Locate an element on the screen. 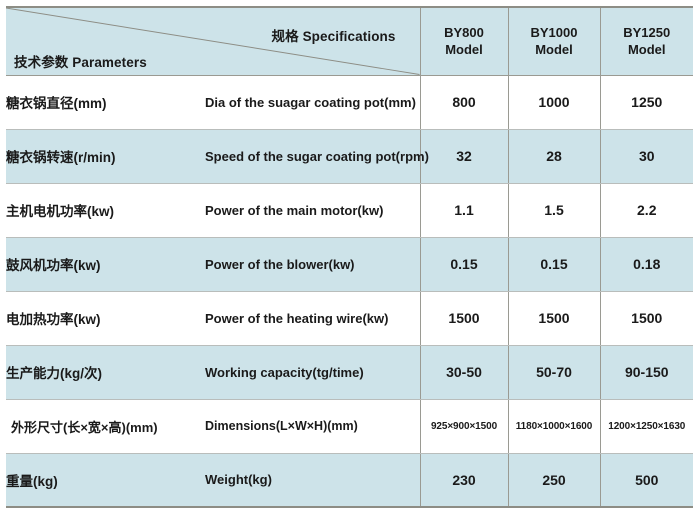  header-parameters-label: 技术参数 Parameters is located at coordinates (80, 62).